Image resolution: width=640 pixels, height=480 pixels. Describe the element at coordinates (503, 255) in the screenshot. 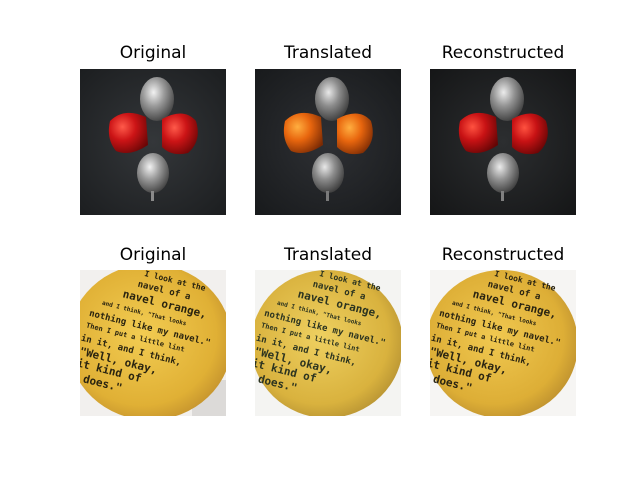

I see `title-reconstructed-row2: Reconstructed` at that location.